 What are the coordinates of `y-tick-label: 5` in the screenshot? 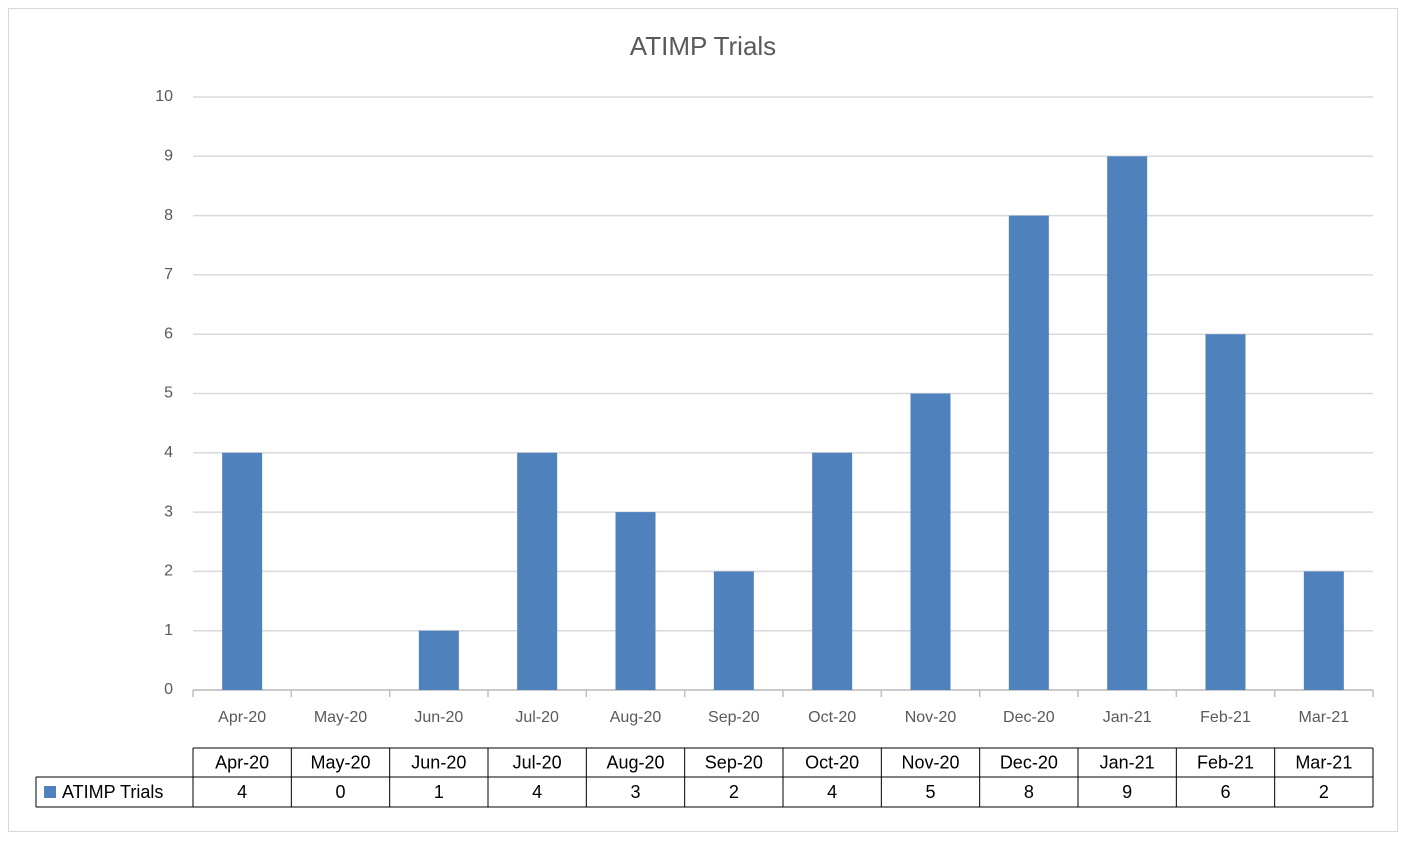 It's located at (168, 393).